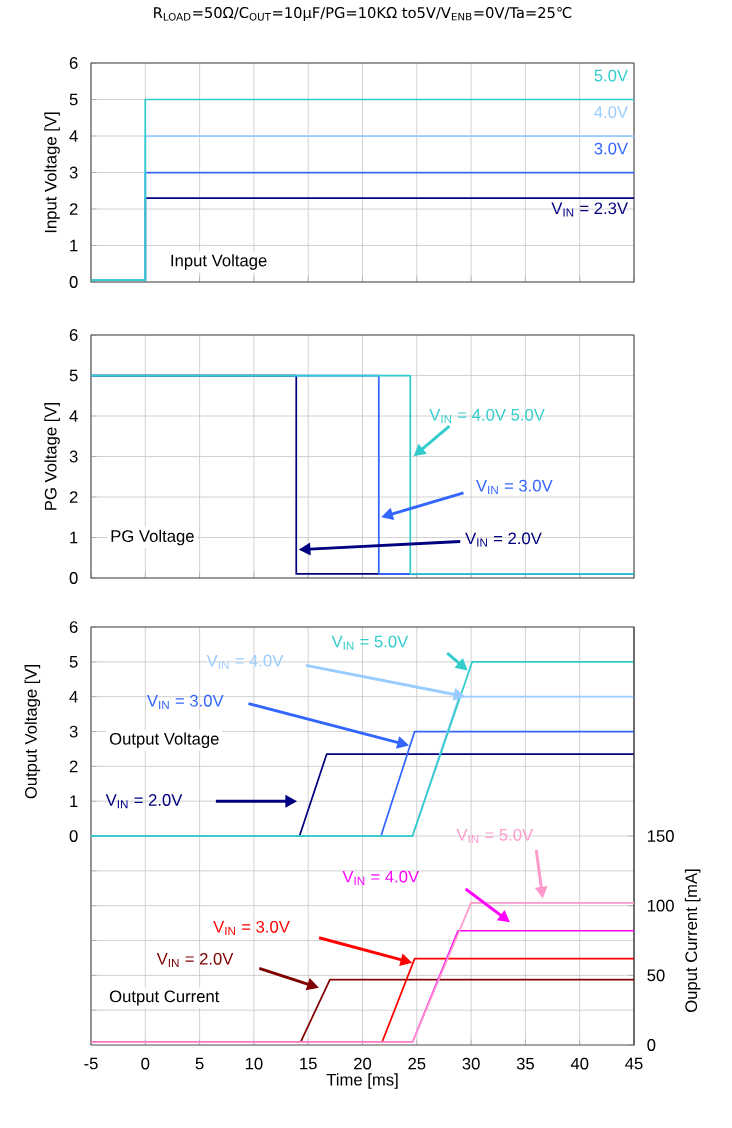 The height and width of the screenshot is (1128, 732). What do you see at coordinates (363, 1063) in the screenshot?
I see `x-tick-label: 20` at bounding box center [363, 1063].